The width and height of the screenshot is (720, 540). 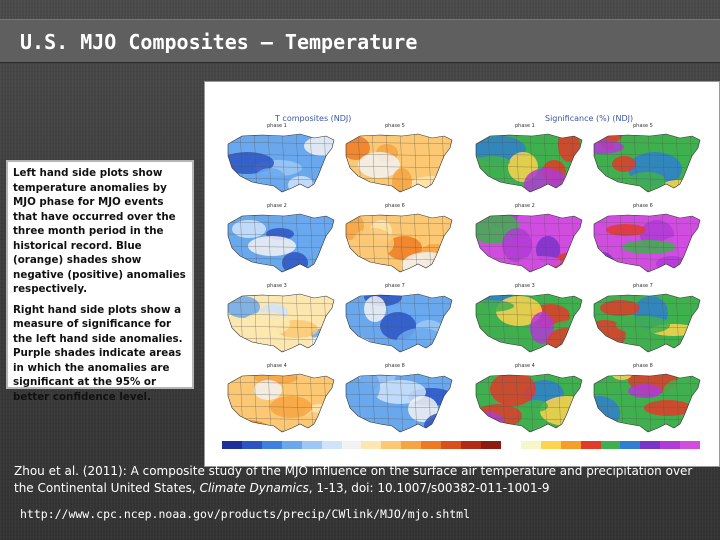 What do you see at coordinates (254, 488) in the screenshot?
I see `citation-journal: Climate Dynamics` at bounding box center [254, 488].